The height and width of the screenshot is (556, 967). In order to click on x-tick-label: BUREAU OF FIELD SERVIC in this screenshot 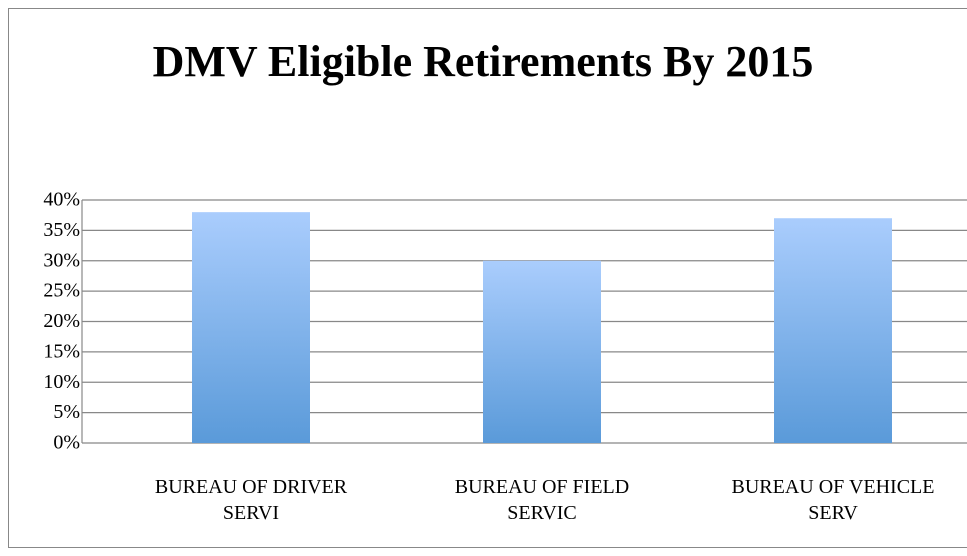, I will do `click(542, 500)`.